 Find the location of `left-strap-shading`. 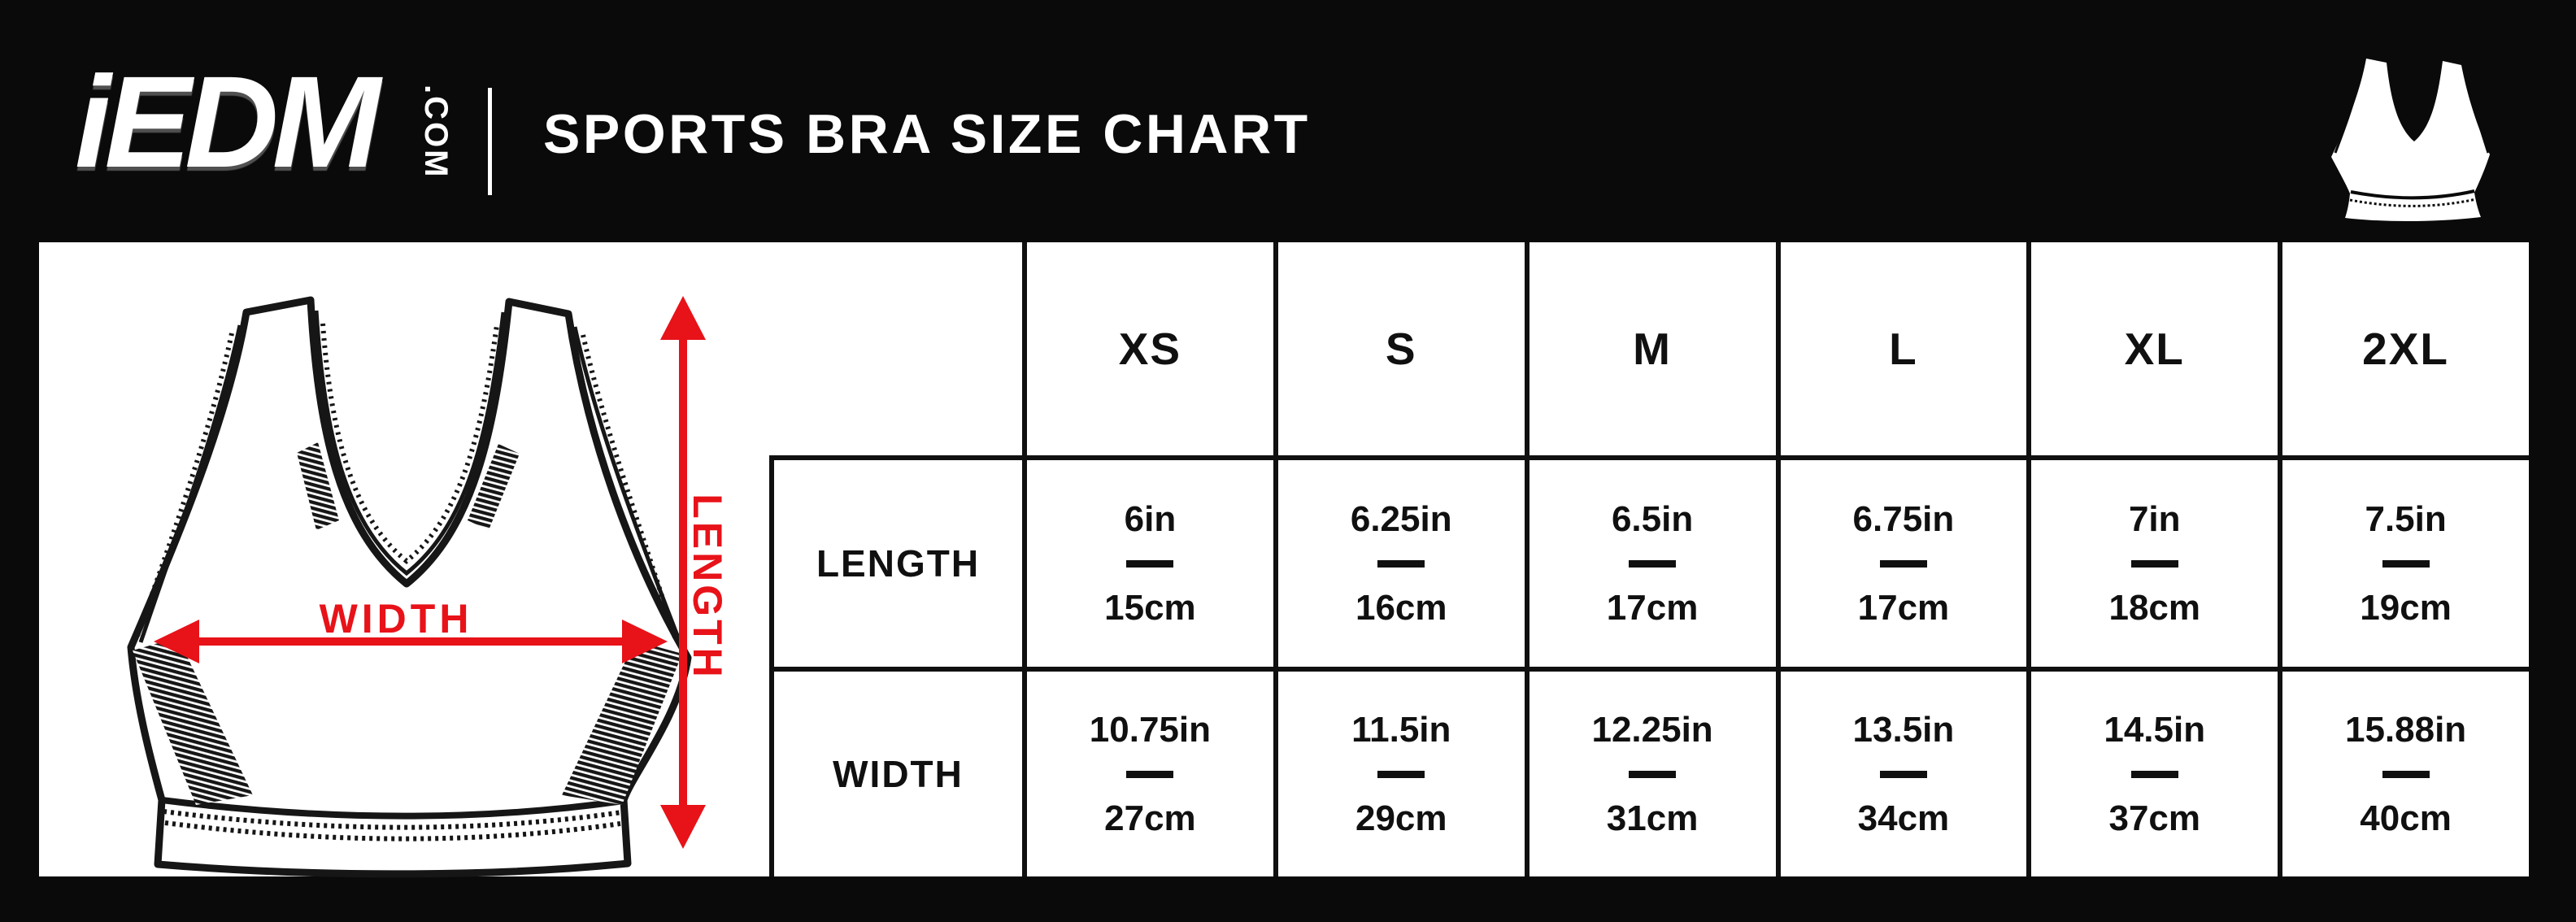

left-strap-shading is located at coordinates (318, 486).